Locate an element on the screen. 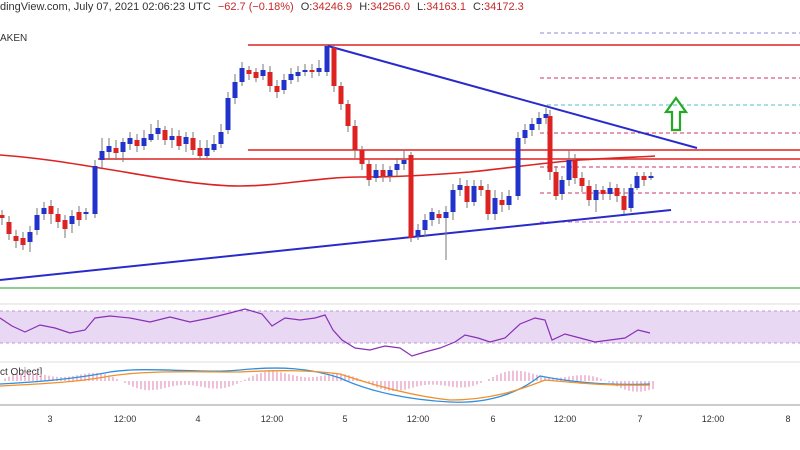  oscillator-label: ct Object] is located at coordinates (21, 372).